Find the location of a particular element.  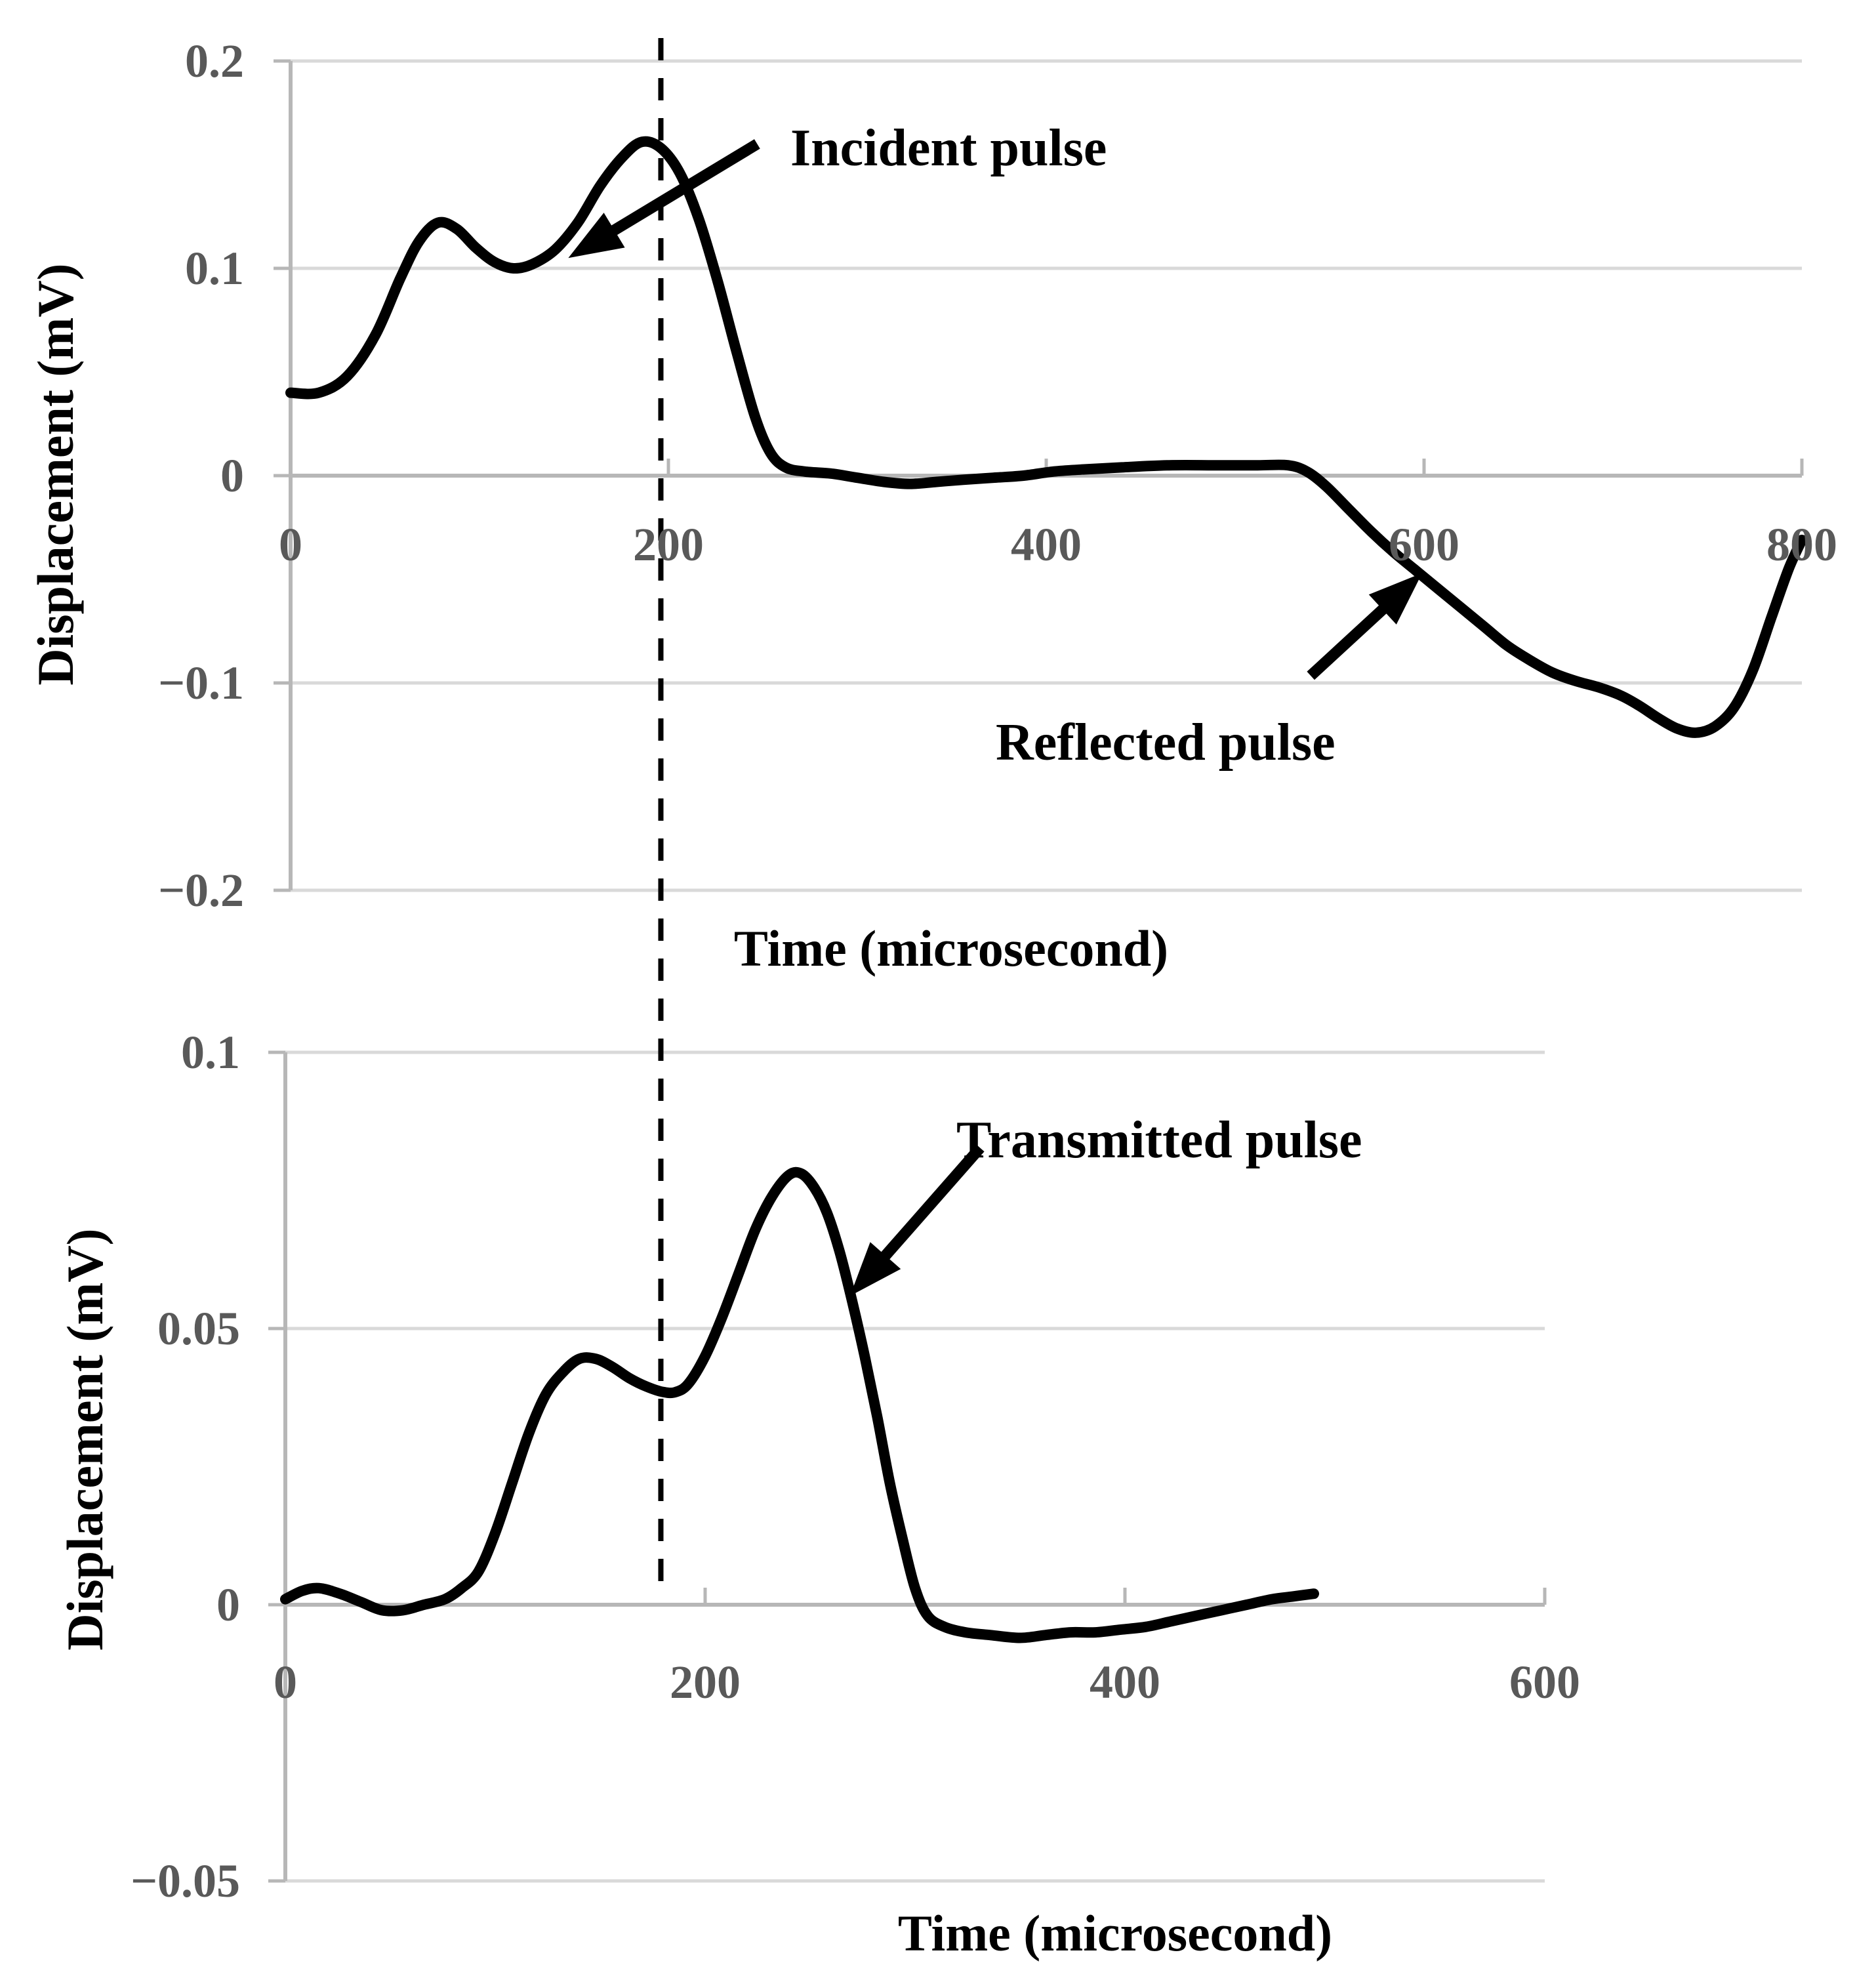

reflected-arrow is located at coordinates (1365, 626).